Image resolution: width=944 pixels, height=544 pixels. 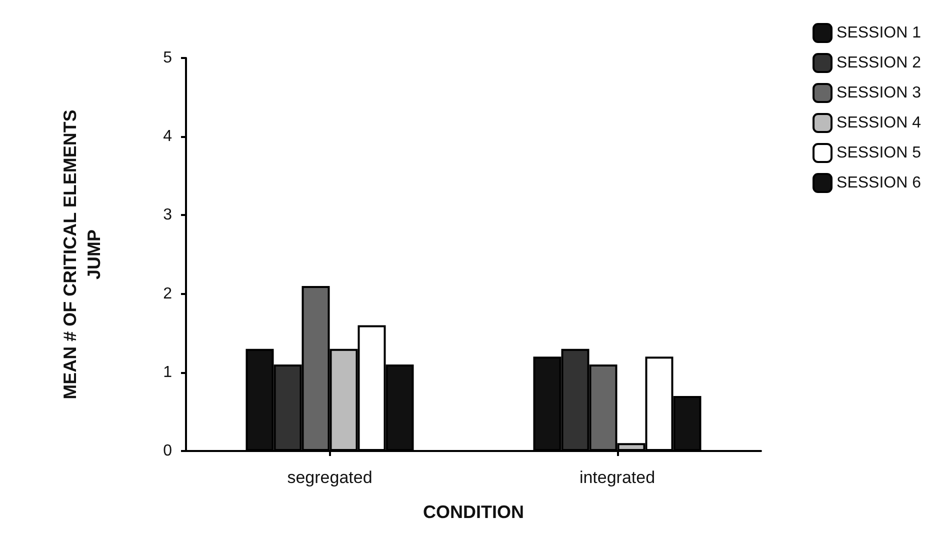 What do you see at coordinates (879, 93) in the screenshot?
I see `legend-label: SESSION 3` at bounding box center [879, 93].